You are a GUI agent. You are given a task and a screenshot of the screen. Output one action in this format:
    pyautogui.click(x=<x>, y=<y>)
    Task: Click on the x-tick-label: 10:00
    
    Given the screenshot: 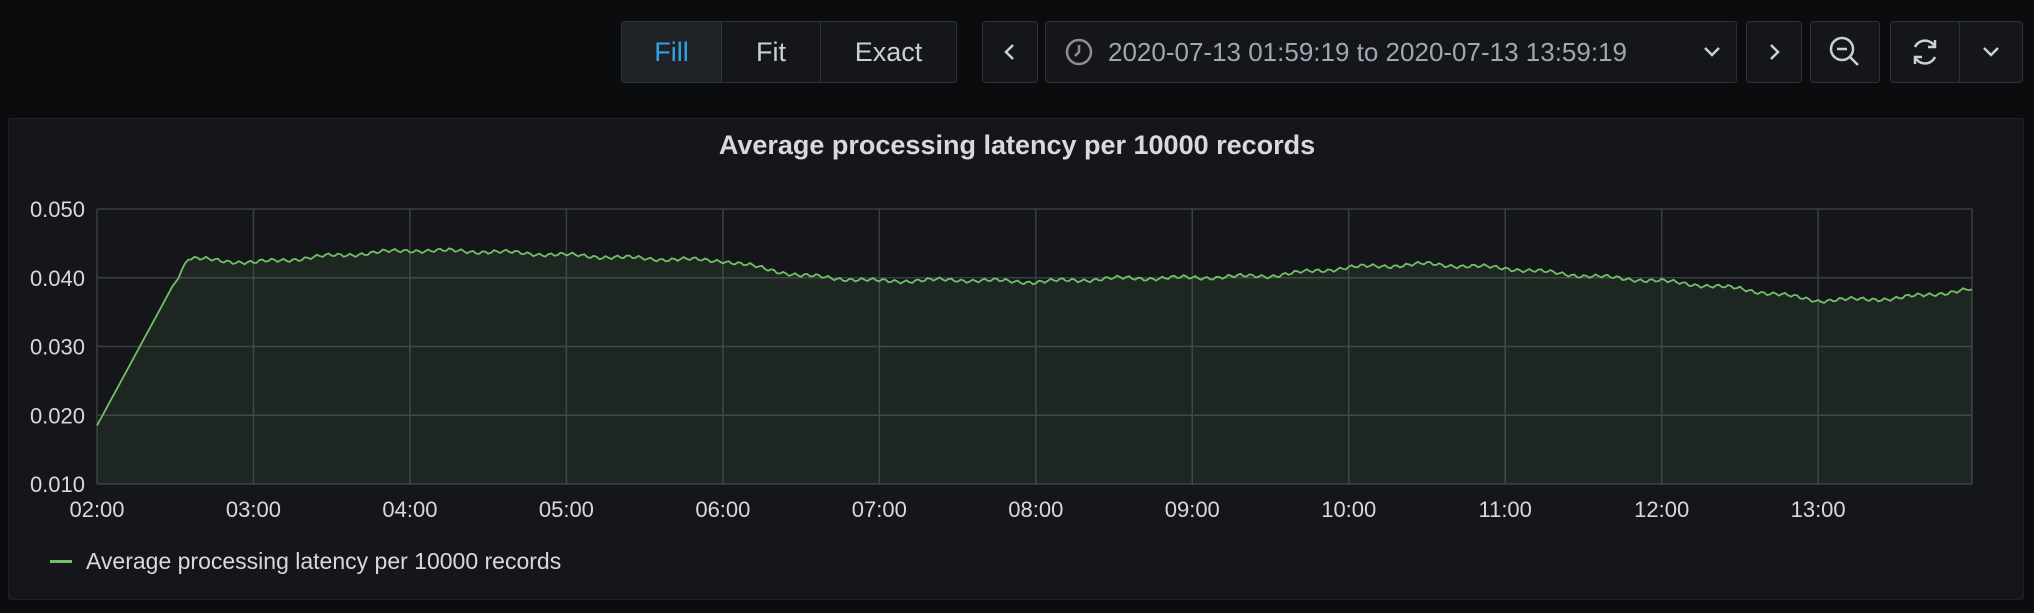 What is the action you would take?
    pyautogui.click(x=1348, y=509)
    